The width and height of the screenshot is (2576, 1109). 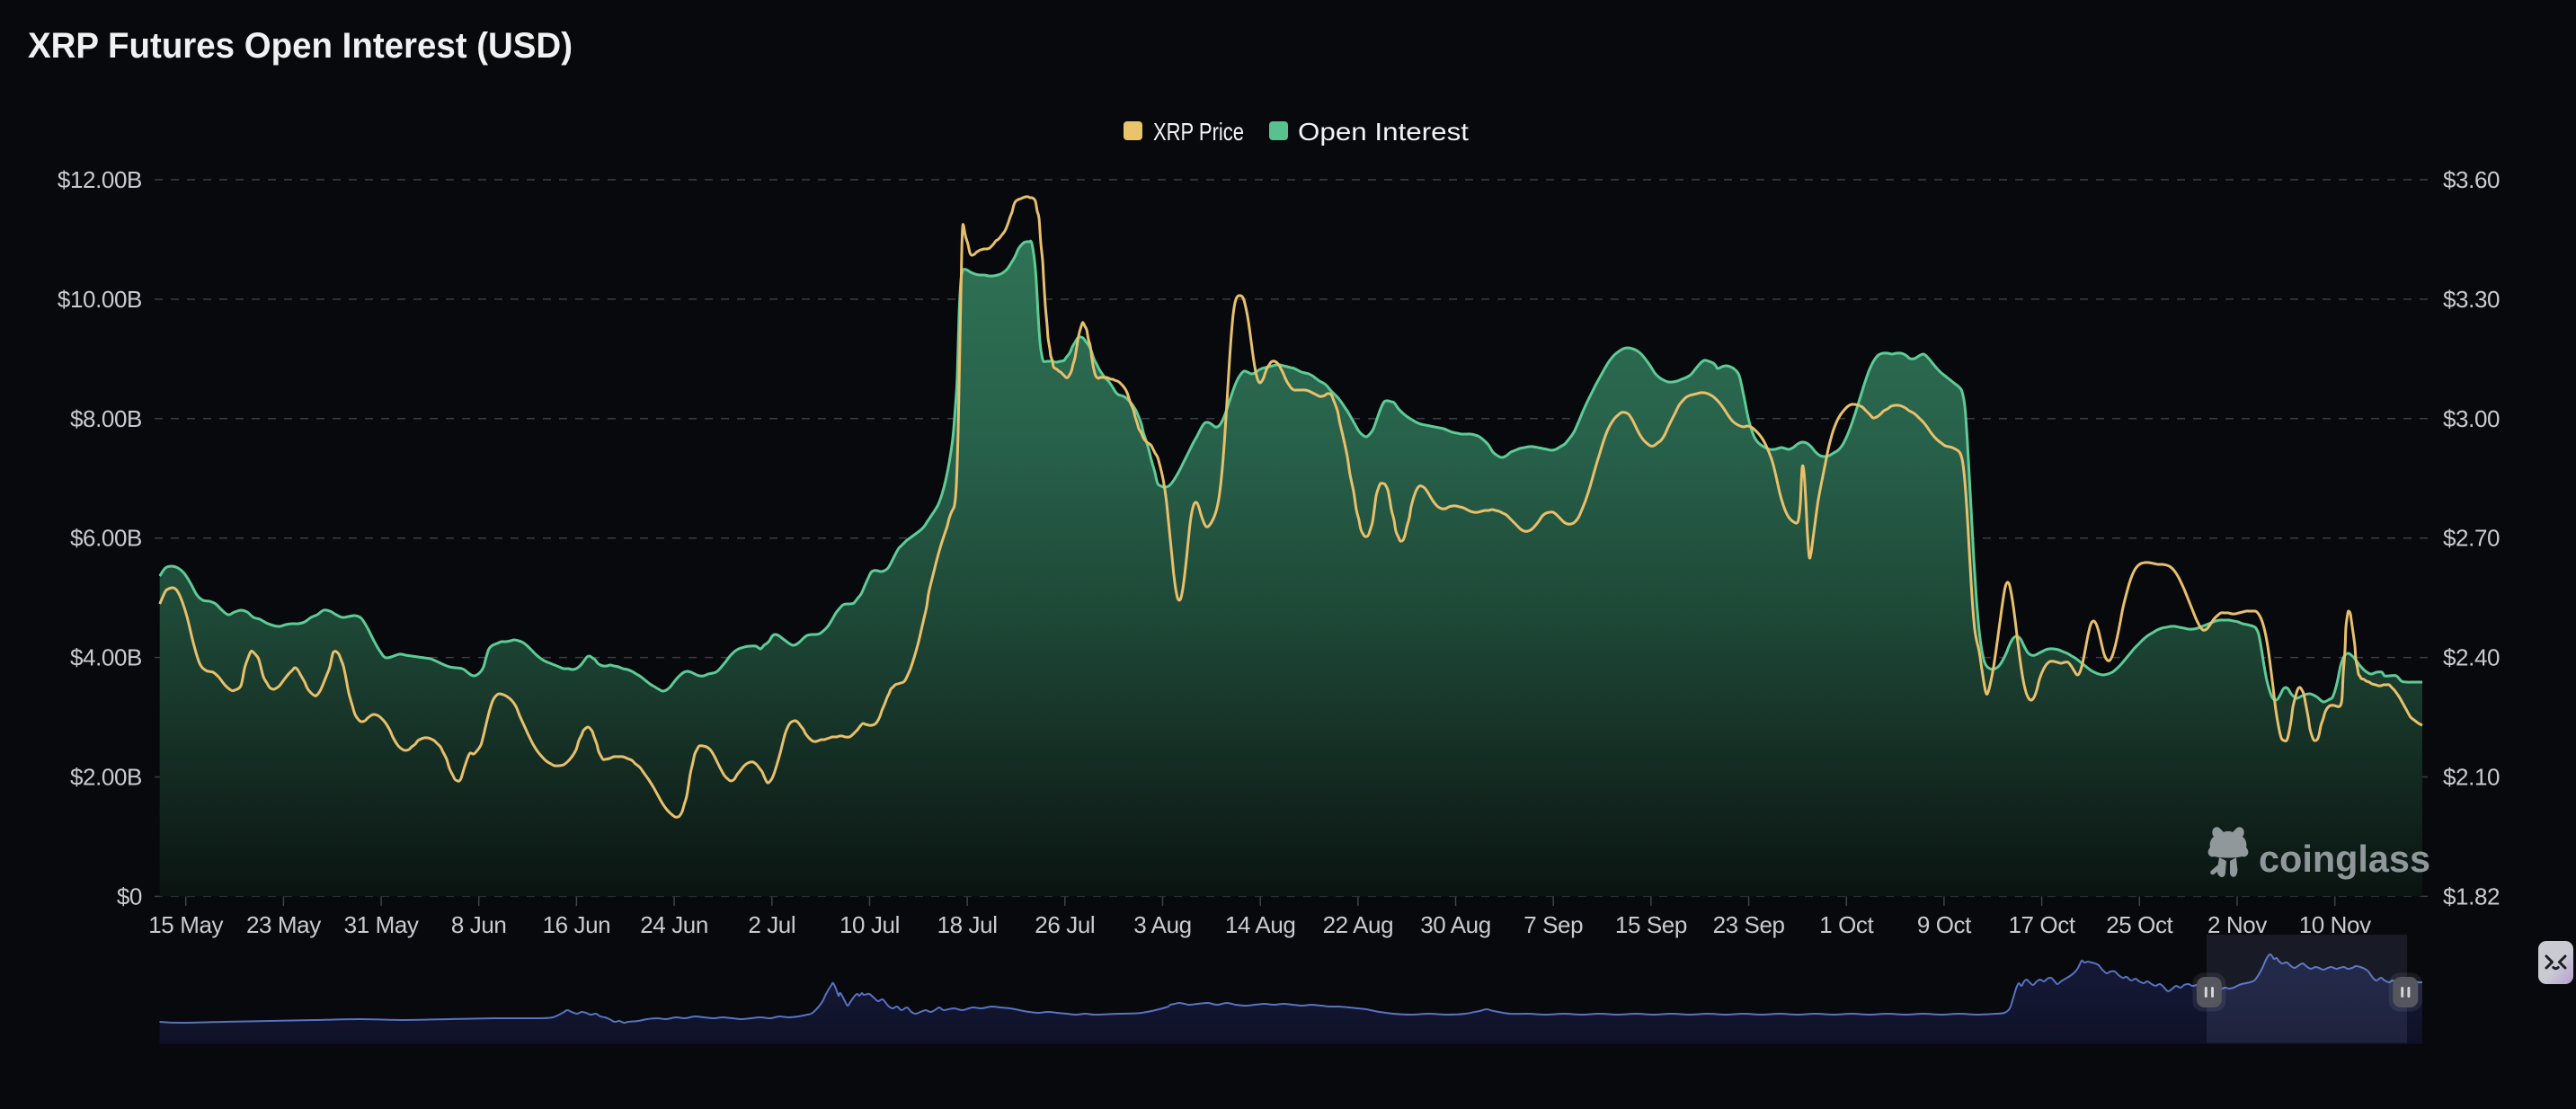 What do you see at coordinates (1383, 132) in the screenshot?
I see `svg-text: Open Interest` at bounding box center [1383, 132].